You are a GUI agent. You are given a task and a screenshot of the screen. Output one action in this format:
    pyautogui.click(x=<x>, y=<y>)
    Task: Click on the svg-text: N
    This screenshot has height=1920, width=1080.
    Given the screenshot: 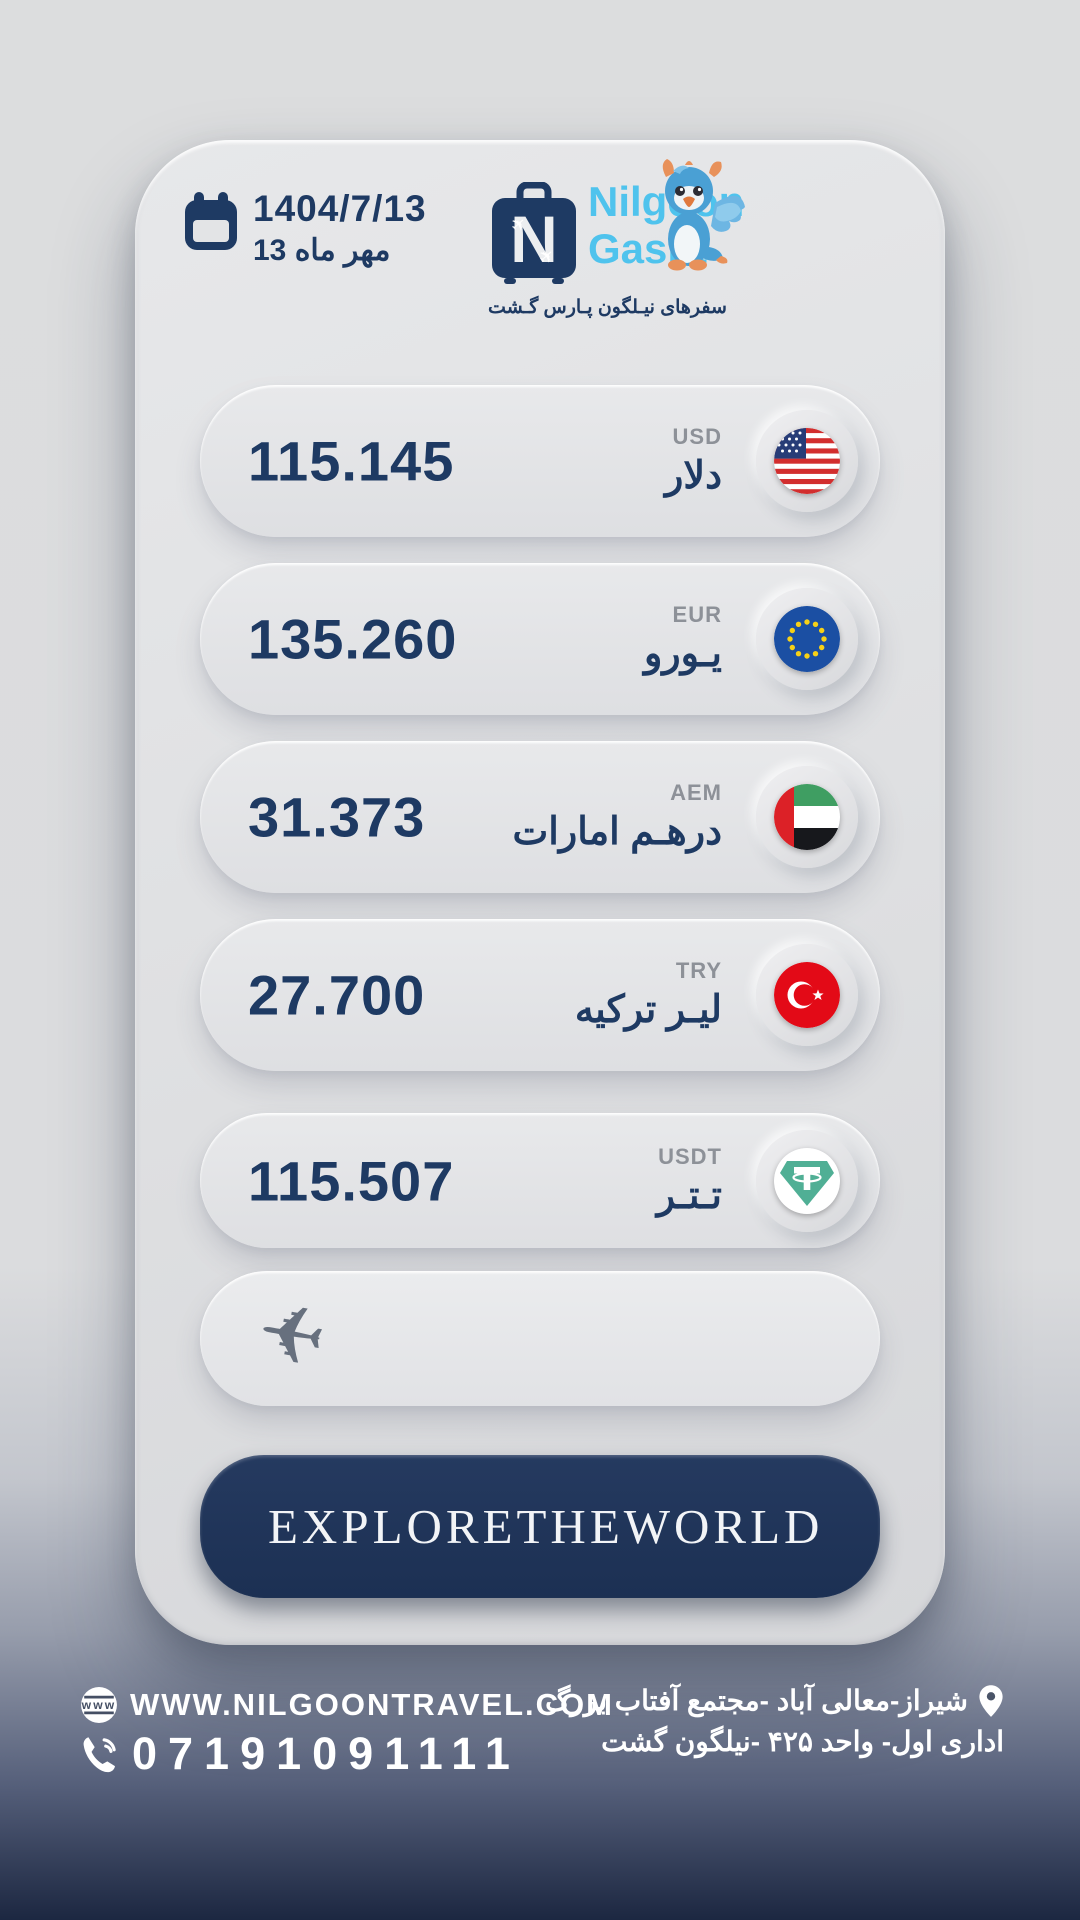 What is the action you would take?
    pyautogui.click(x=534, y=239)
    